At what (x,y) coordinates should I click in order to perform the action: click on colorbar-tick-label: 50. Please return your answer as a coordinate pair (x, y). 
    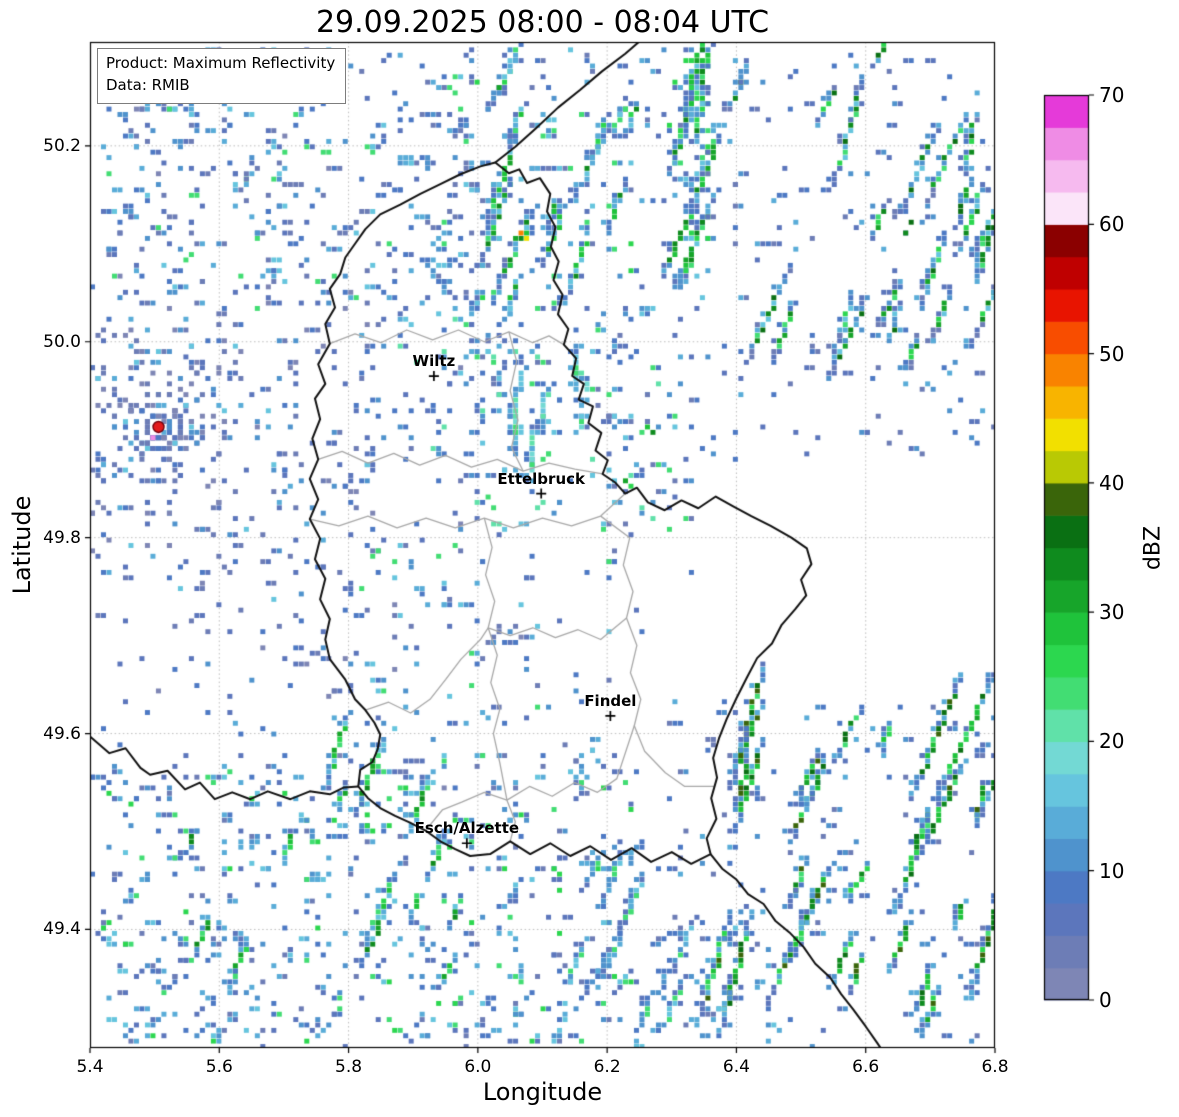
    Looking at the image, I should click on (1112, 353).